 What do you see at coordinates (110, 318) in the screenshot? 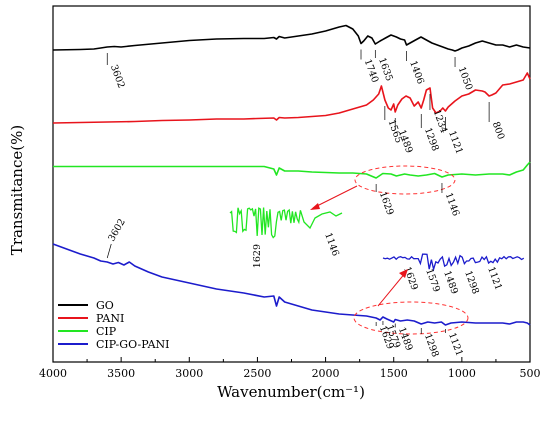
I see `legend-label: PANI` at bounding box center [110, 318].